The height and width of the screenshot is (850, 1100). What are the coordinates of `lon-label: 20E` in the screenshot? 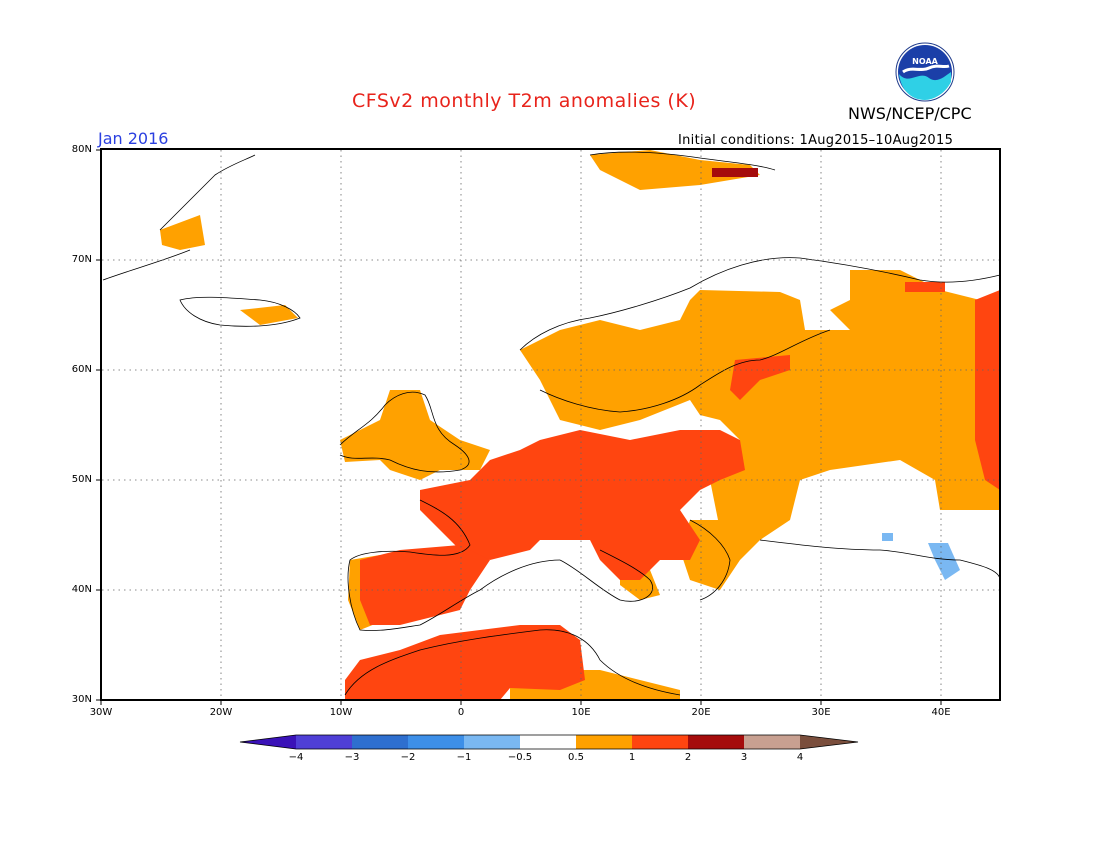 It's located at (701, 712).